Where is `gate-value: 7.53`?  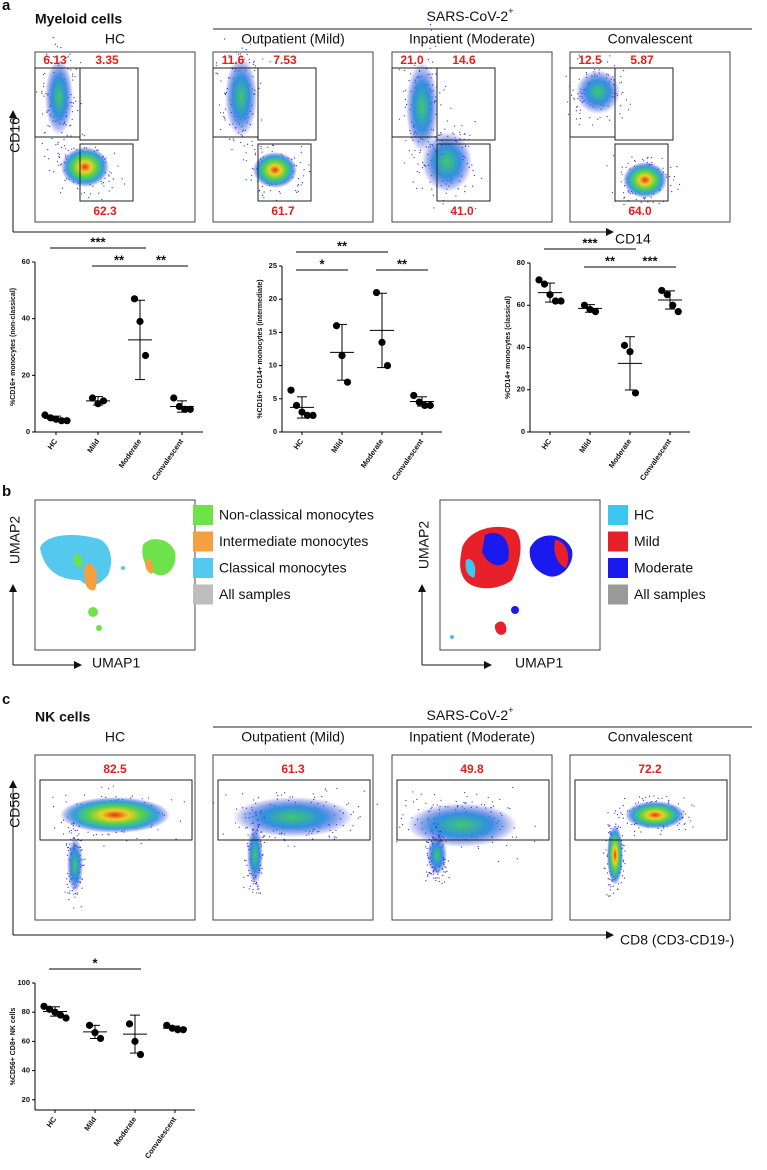 gate-value: 7.53 is located at coordinates (285, 60).